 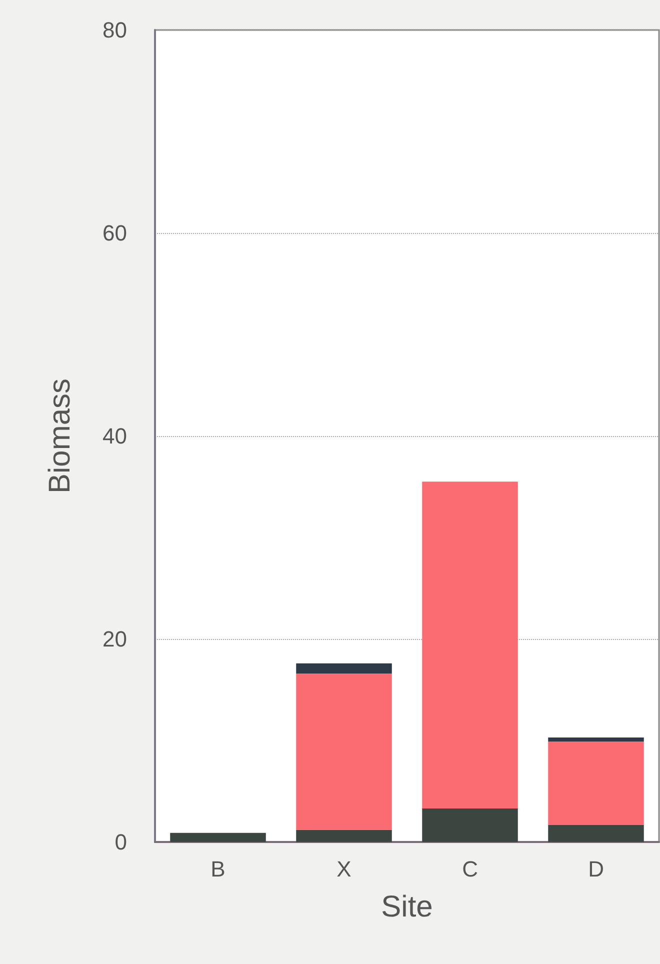 What do you see at coordinates (218, 869) in the screenshot?
I see `x-tick-label: B` at bounding box center [218, 869].